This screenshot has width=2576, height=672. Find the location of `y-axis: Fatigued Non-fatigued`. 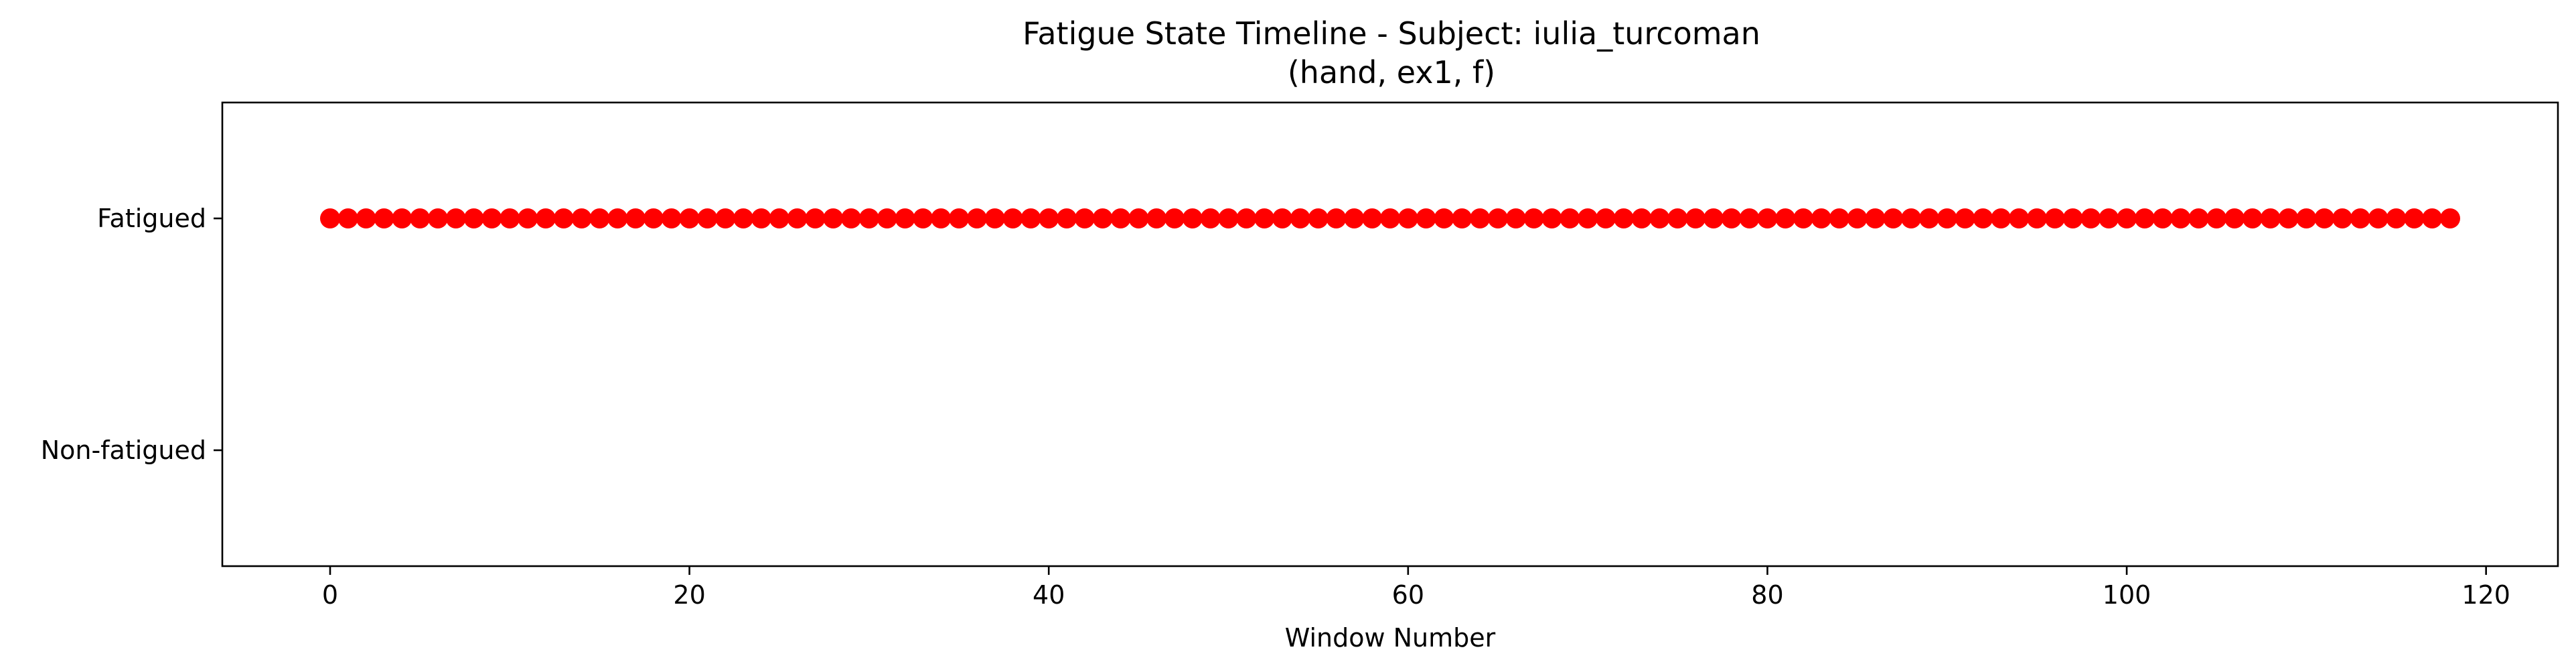

y-axis: Fatigued Non-fatigued is located at coordinates (131, 334).